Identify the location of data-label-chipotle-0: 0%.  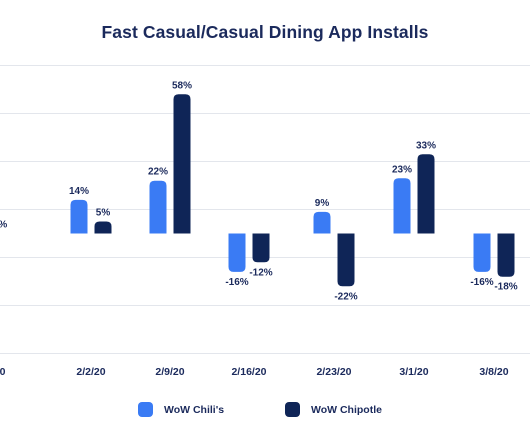
(3, 225).